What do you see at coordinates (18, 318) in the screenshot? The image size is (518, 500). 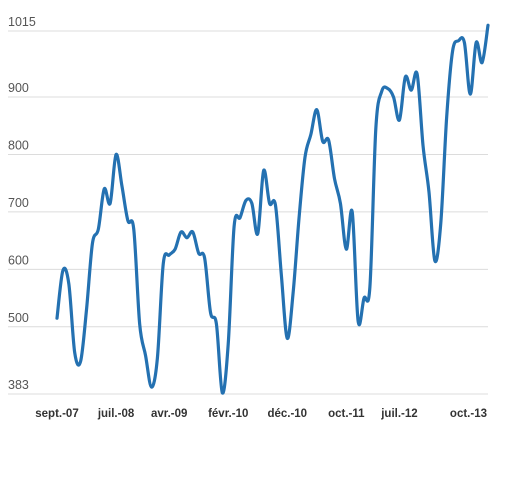 I see `y-tick-label: 500` at bounding box center [18, 318].